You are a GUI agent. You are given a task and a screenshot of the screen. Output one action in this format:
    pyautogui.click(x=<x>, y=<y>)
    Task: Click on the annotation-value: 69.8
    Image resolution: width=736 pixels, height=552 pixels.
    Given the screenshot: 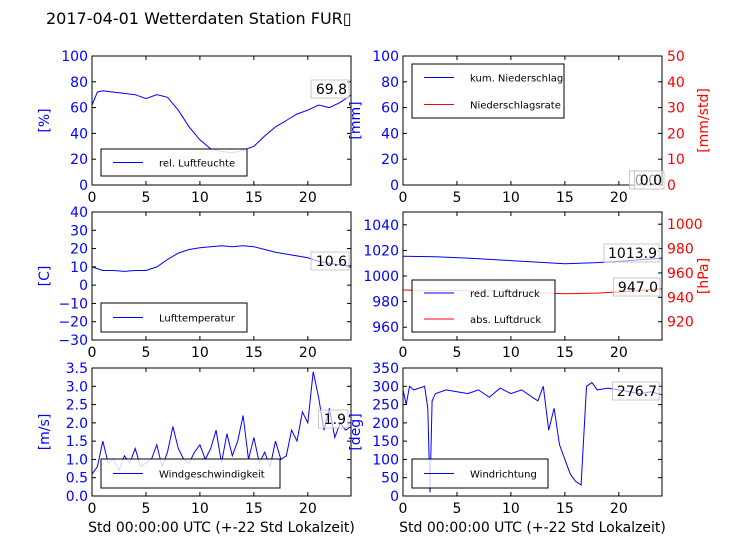 What is the action you would take?
    pyautogui.click(x=331, y=90)
    